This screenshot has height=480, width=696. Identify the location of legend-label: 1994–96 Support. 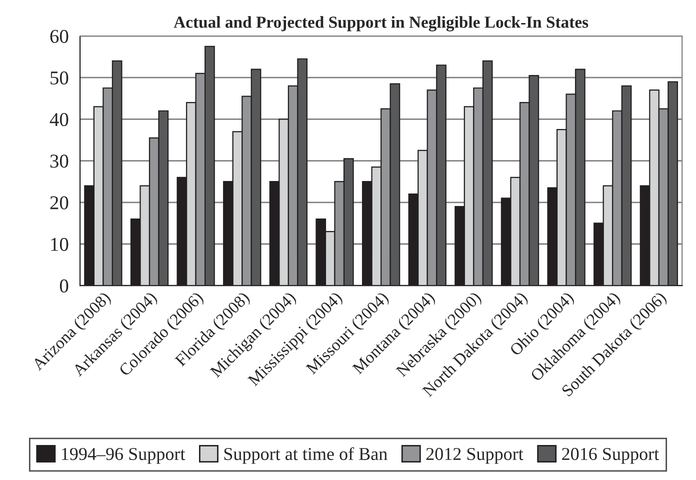
(124, 456).